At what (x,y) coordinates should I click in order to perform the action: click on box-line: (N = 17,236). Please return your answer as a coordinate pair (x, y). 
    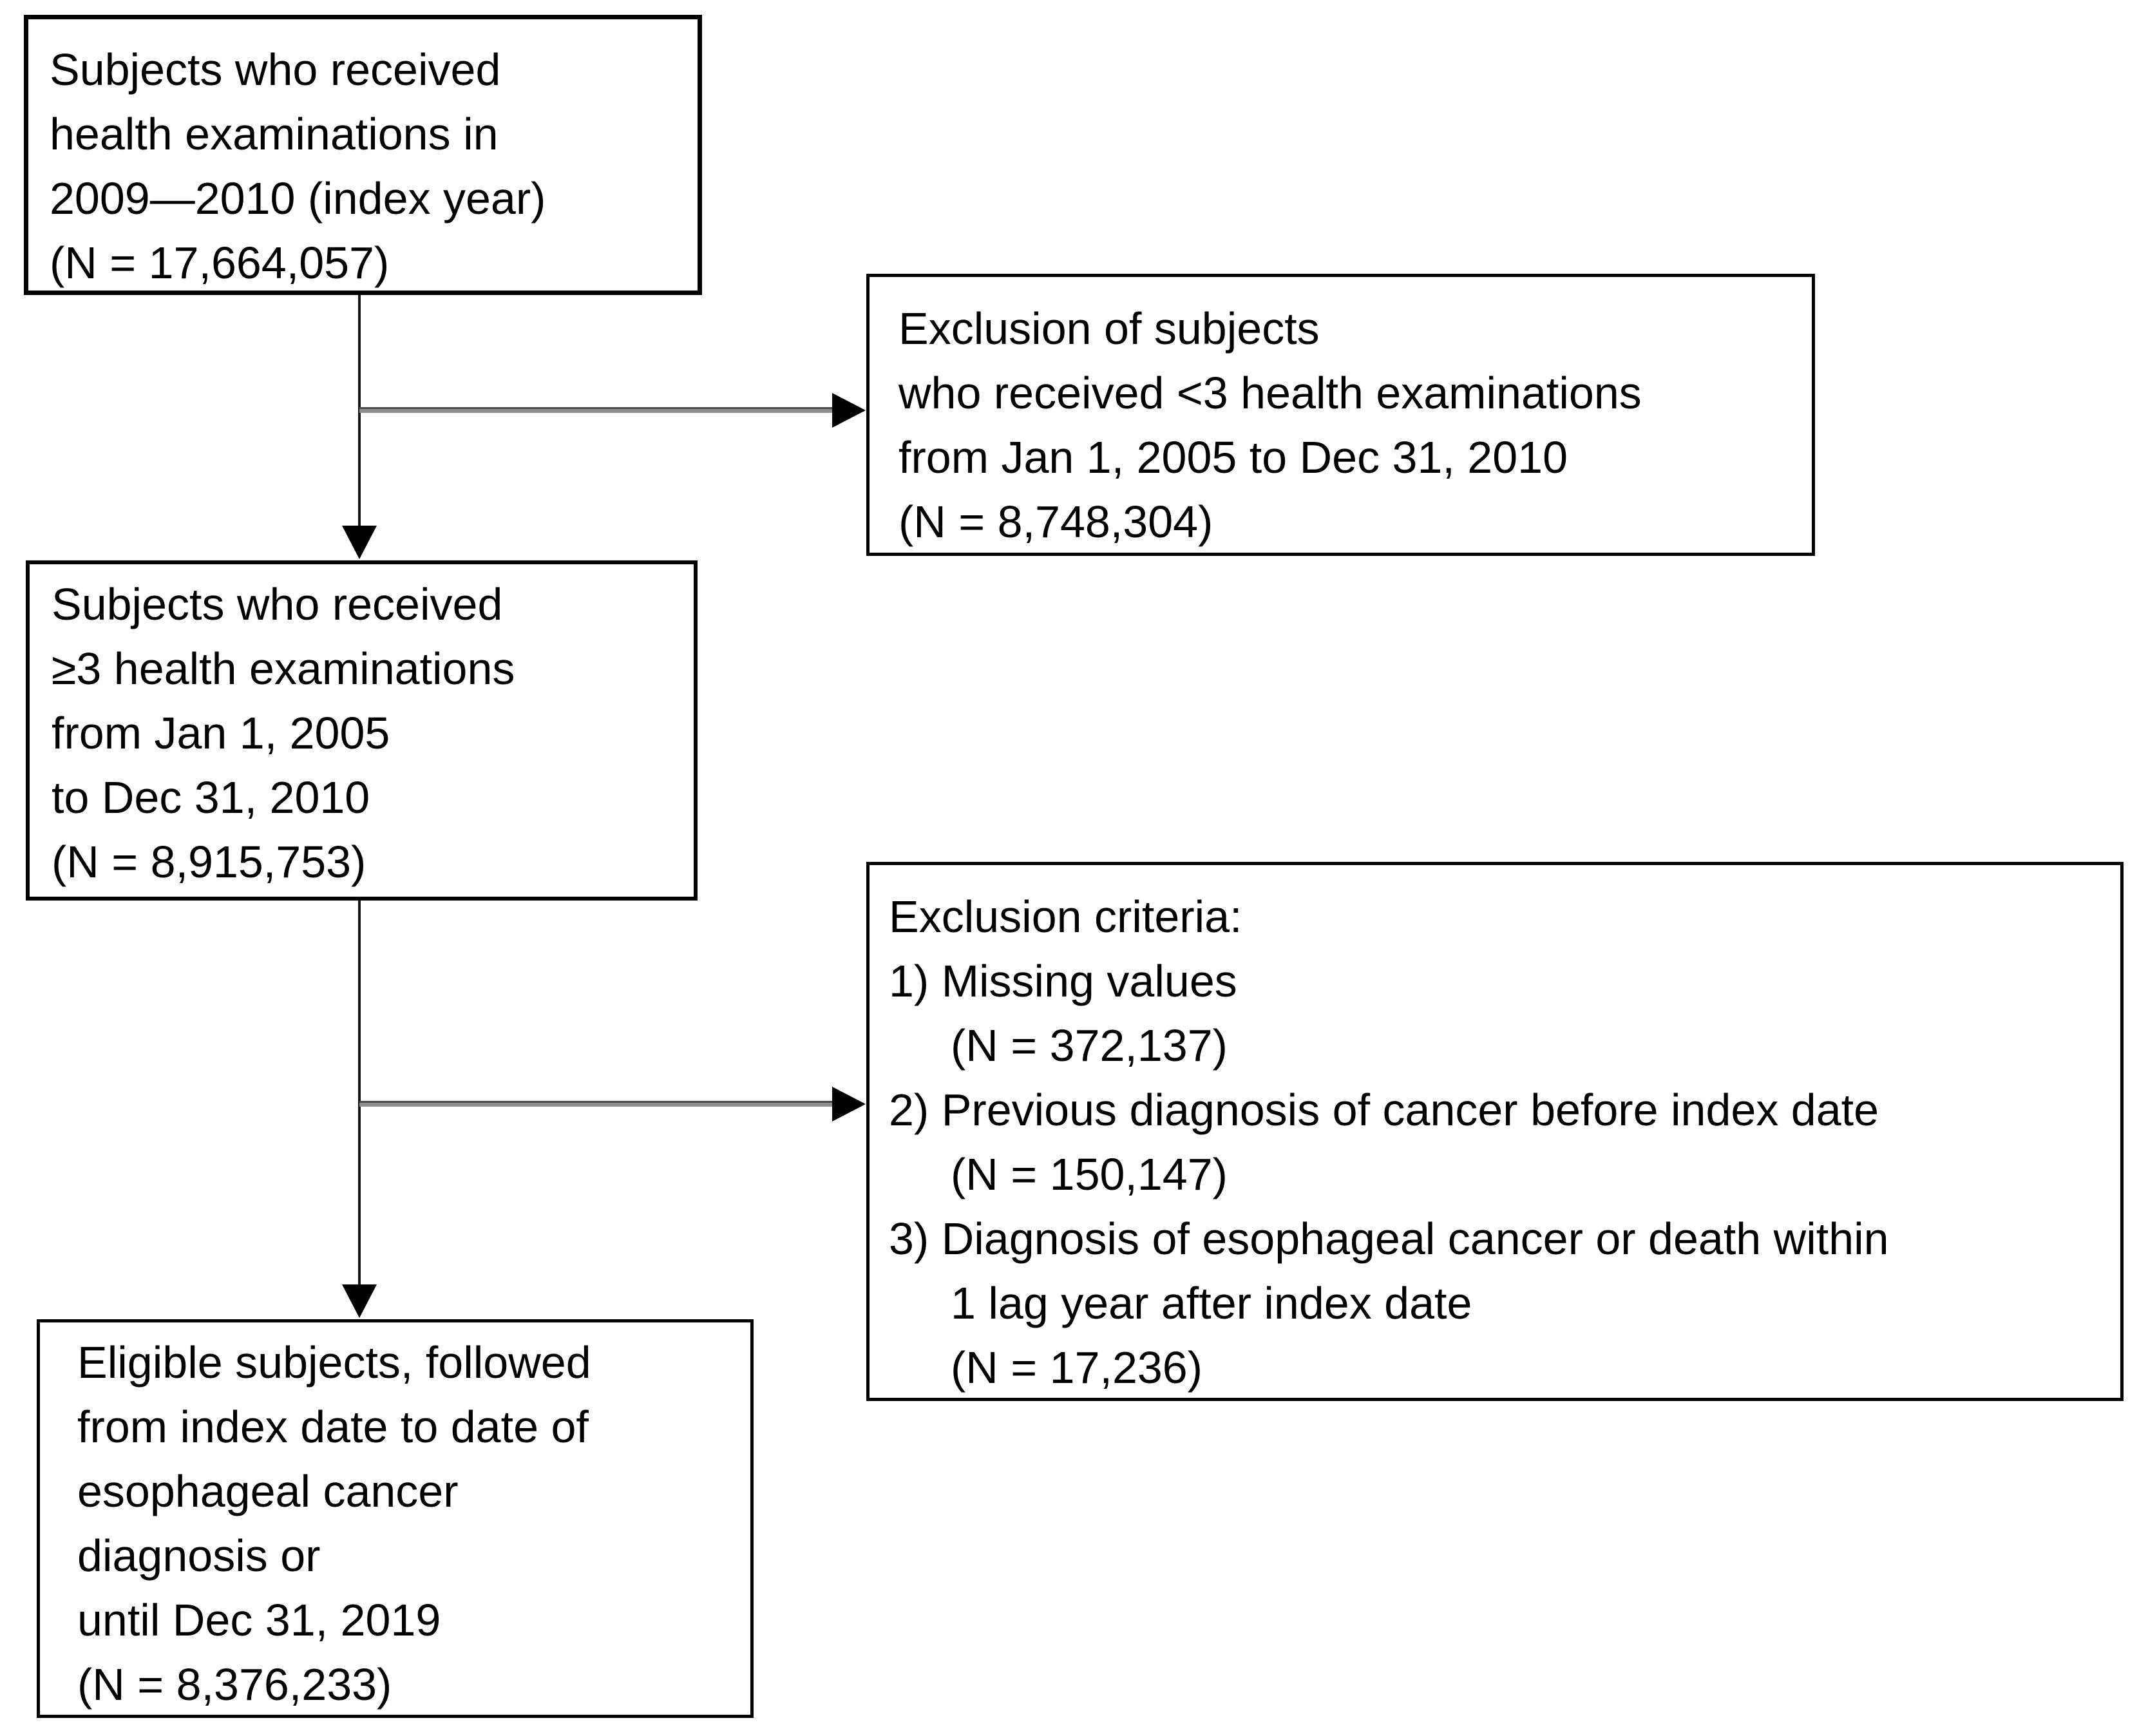
    Looking at the image, I should click on (1077, 1367).